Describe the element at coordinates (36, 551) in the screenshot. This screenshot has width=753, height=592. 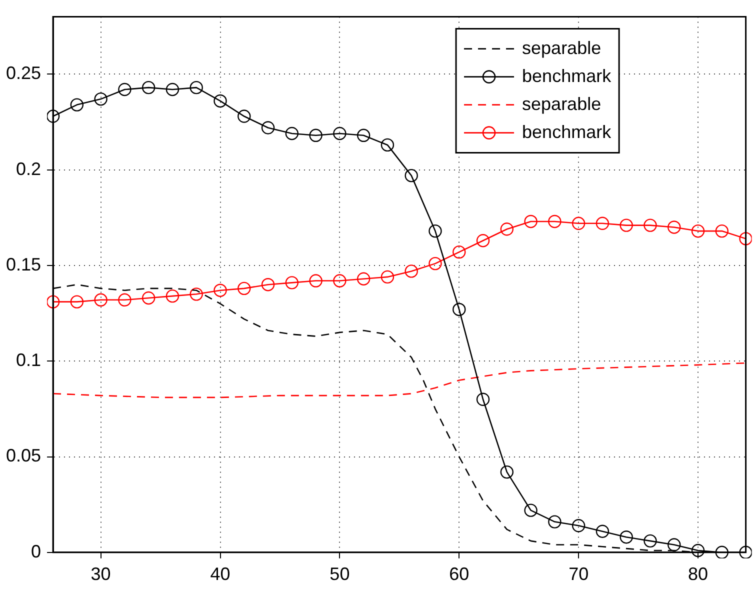
I see `y-tick-label: 0` at that location.